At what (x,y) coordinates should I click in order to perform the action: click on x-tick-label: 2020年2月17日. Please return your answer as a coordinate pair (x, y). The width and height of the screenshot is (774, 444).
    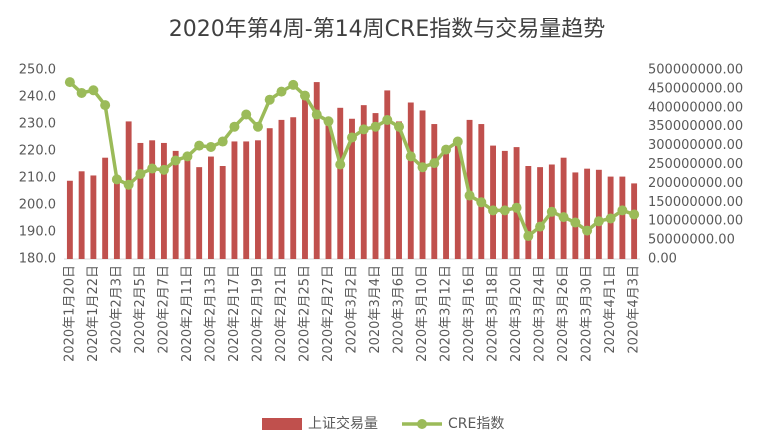
    Looking at the image, I should click on (234, 313).